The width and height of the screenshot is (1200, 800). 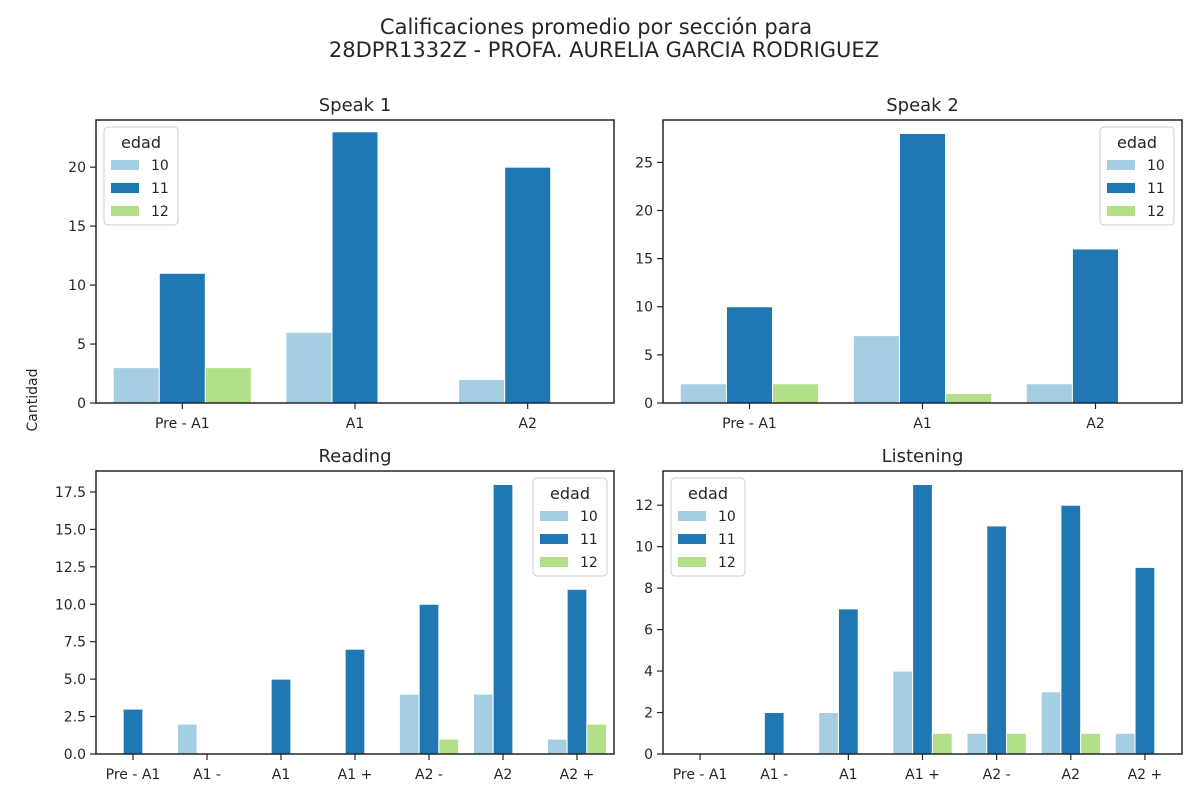 I want to click on panel-title: Speak 1, so click(x=355, y=105).